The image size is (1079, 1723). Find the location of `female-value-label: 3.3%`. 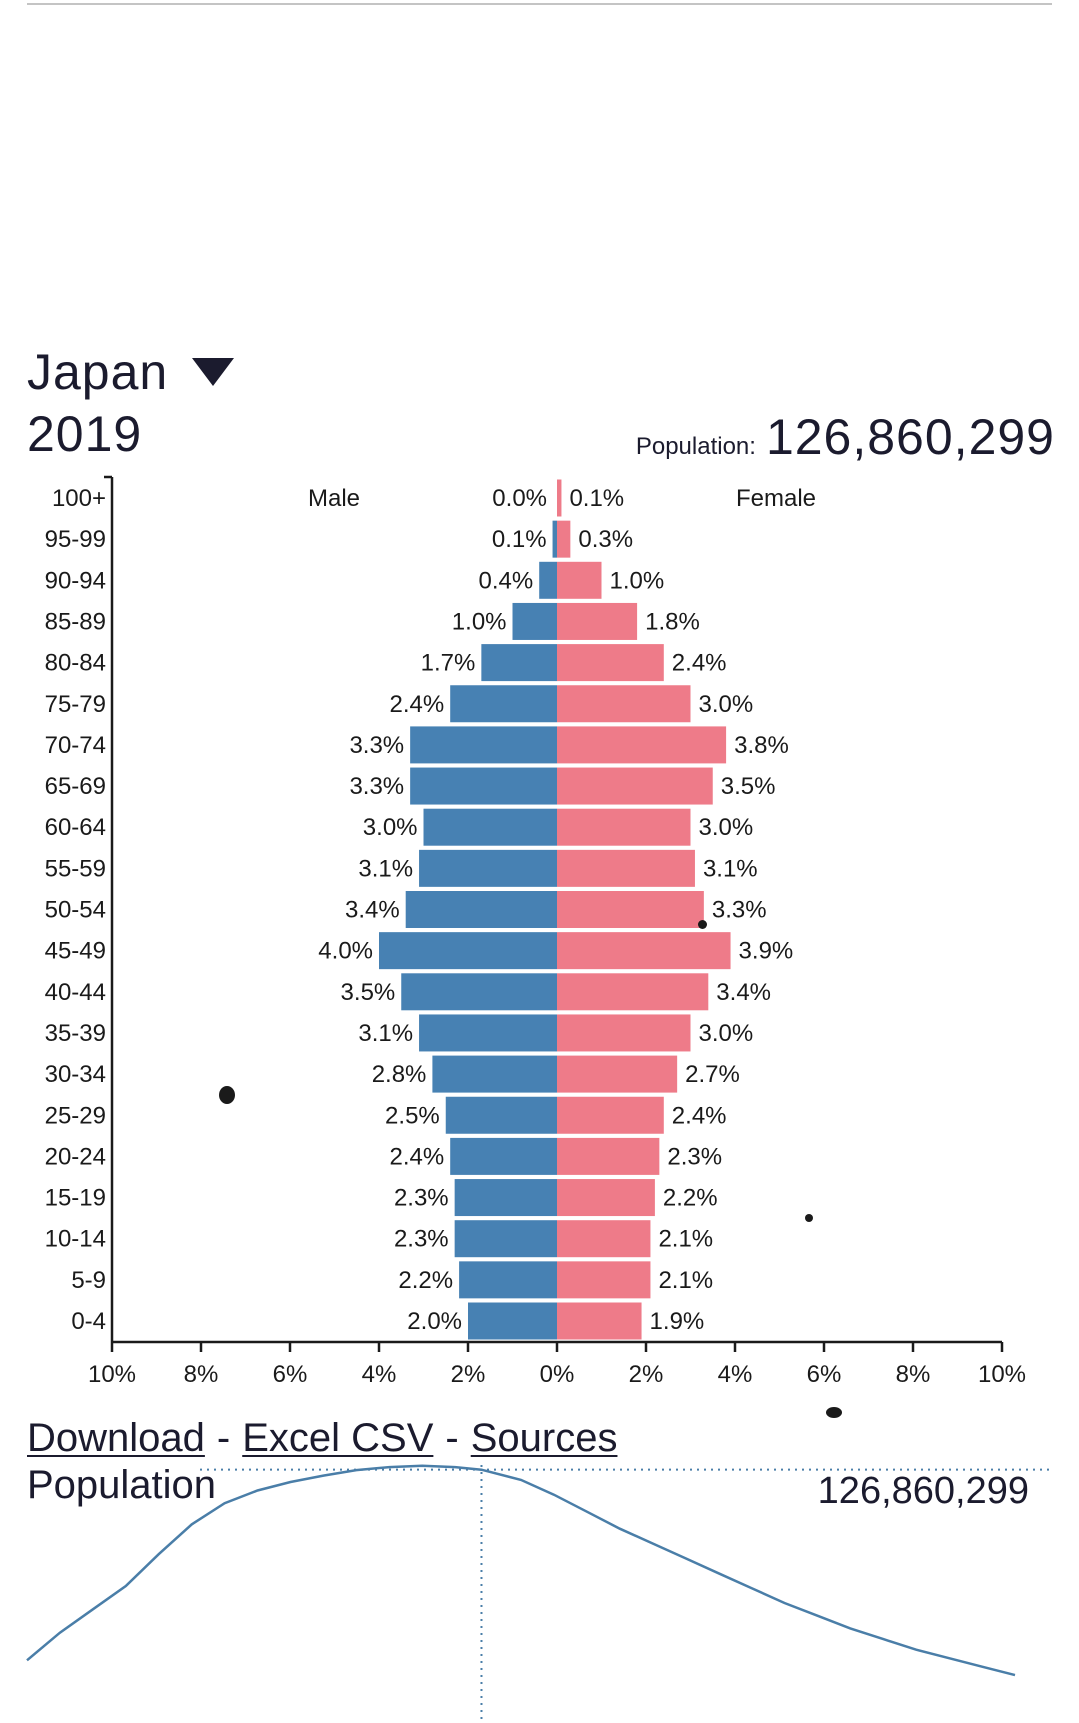

female-value-label: 3.3% is located at coordinates (739, 910).